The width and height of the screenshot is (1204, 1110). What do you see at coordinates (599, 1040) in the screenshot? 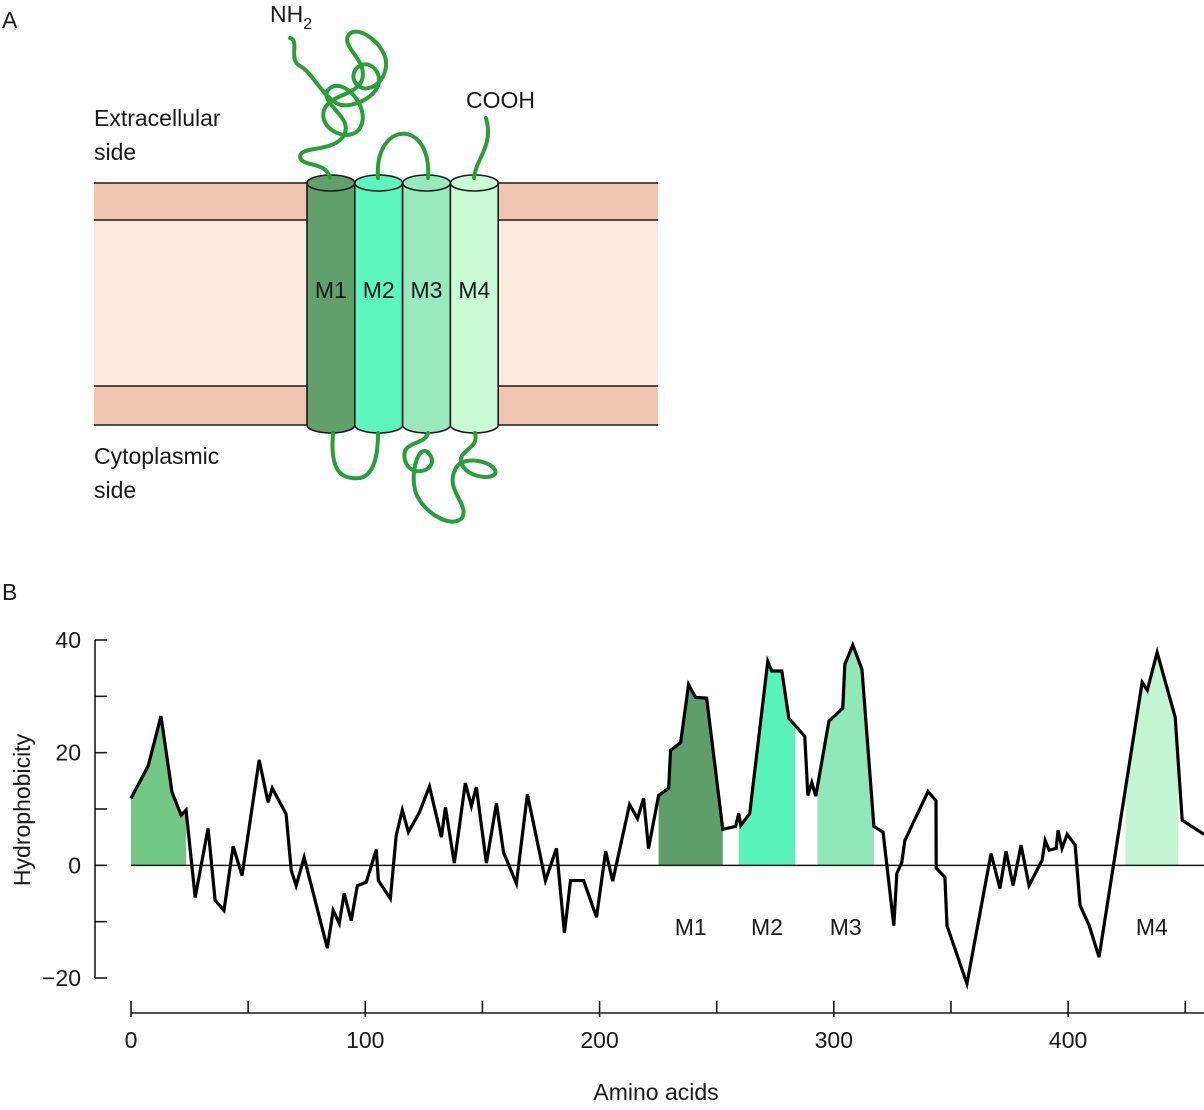
I see `x-tick-label: 200` at bounding box center [599, 1040].